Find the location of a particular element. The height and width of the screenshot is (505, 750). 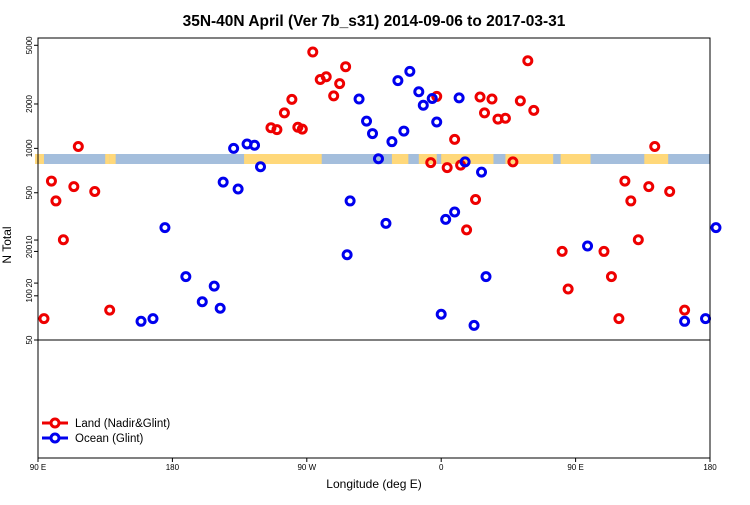

y-tick-label: 100 is located at coordinates (29, 296).